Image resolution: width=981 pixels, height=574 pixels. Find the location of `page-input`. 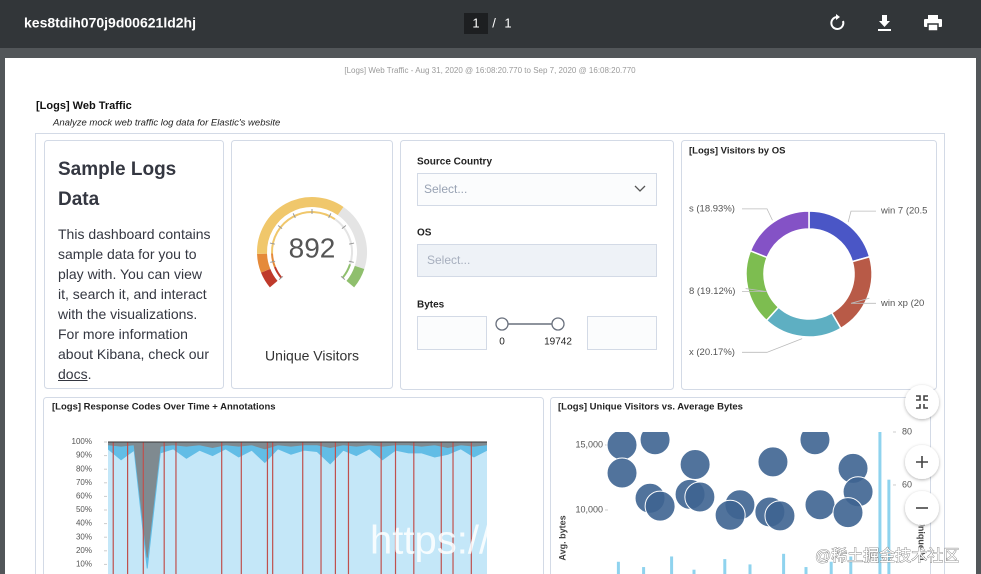

page-input is located at coordinates (476, 23).